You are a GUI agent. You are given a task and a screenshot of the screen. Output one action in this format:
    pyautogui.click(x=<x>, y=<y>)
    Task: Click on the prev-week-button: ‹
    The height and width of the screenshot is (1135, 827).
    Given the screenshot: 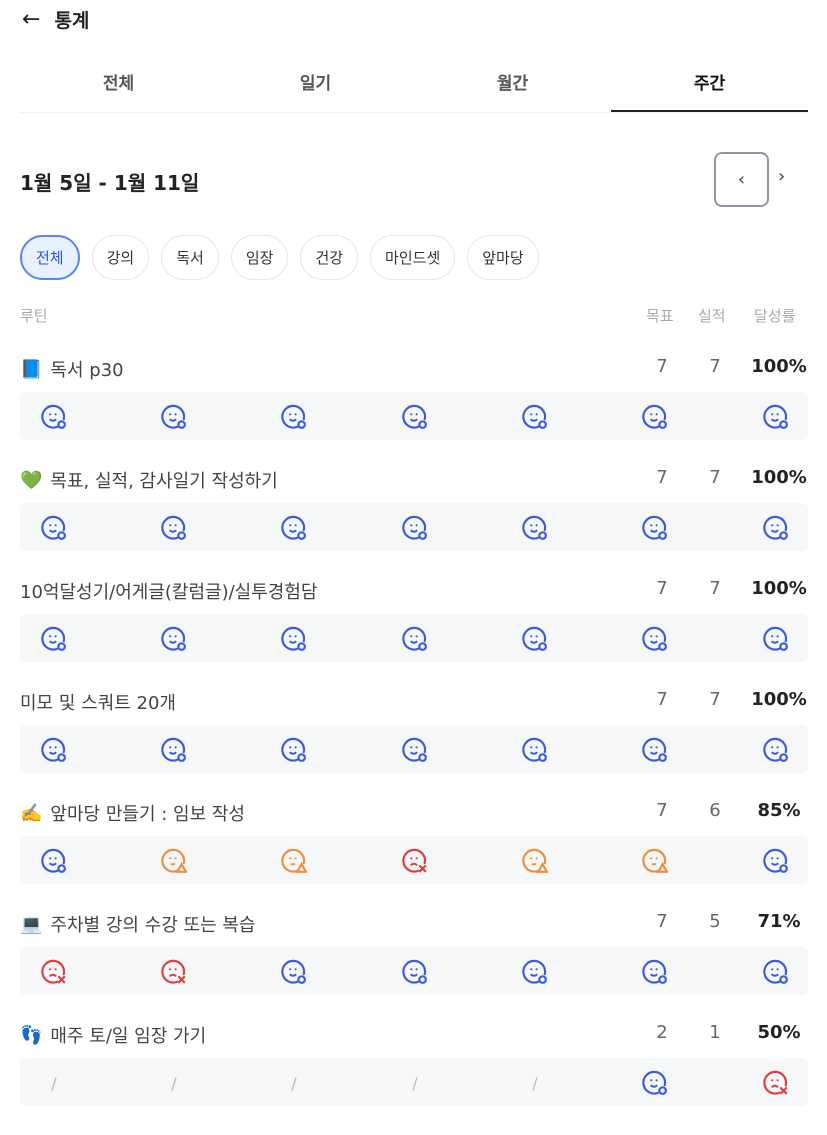 What is the action you would take?
    pyautogui.click(x=741, y=179)
    